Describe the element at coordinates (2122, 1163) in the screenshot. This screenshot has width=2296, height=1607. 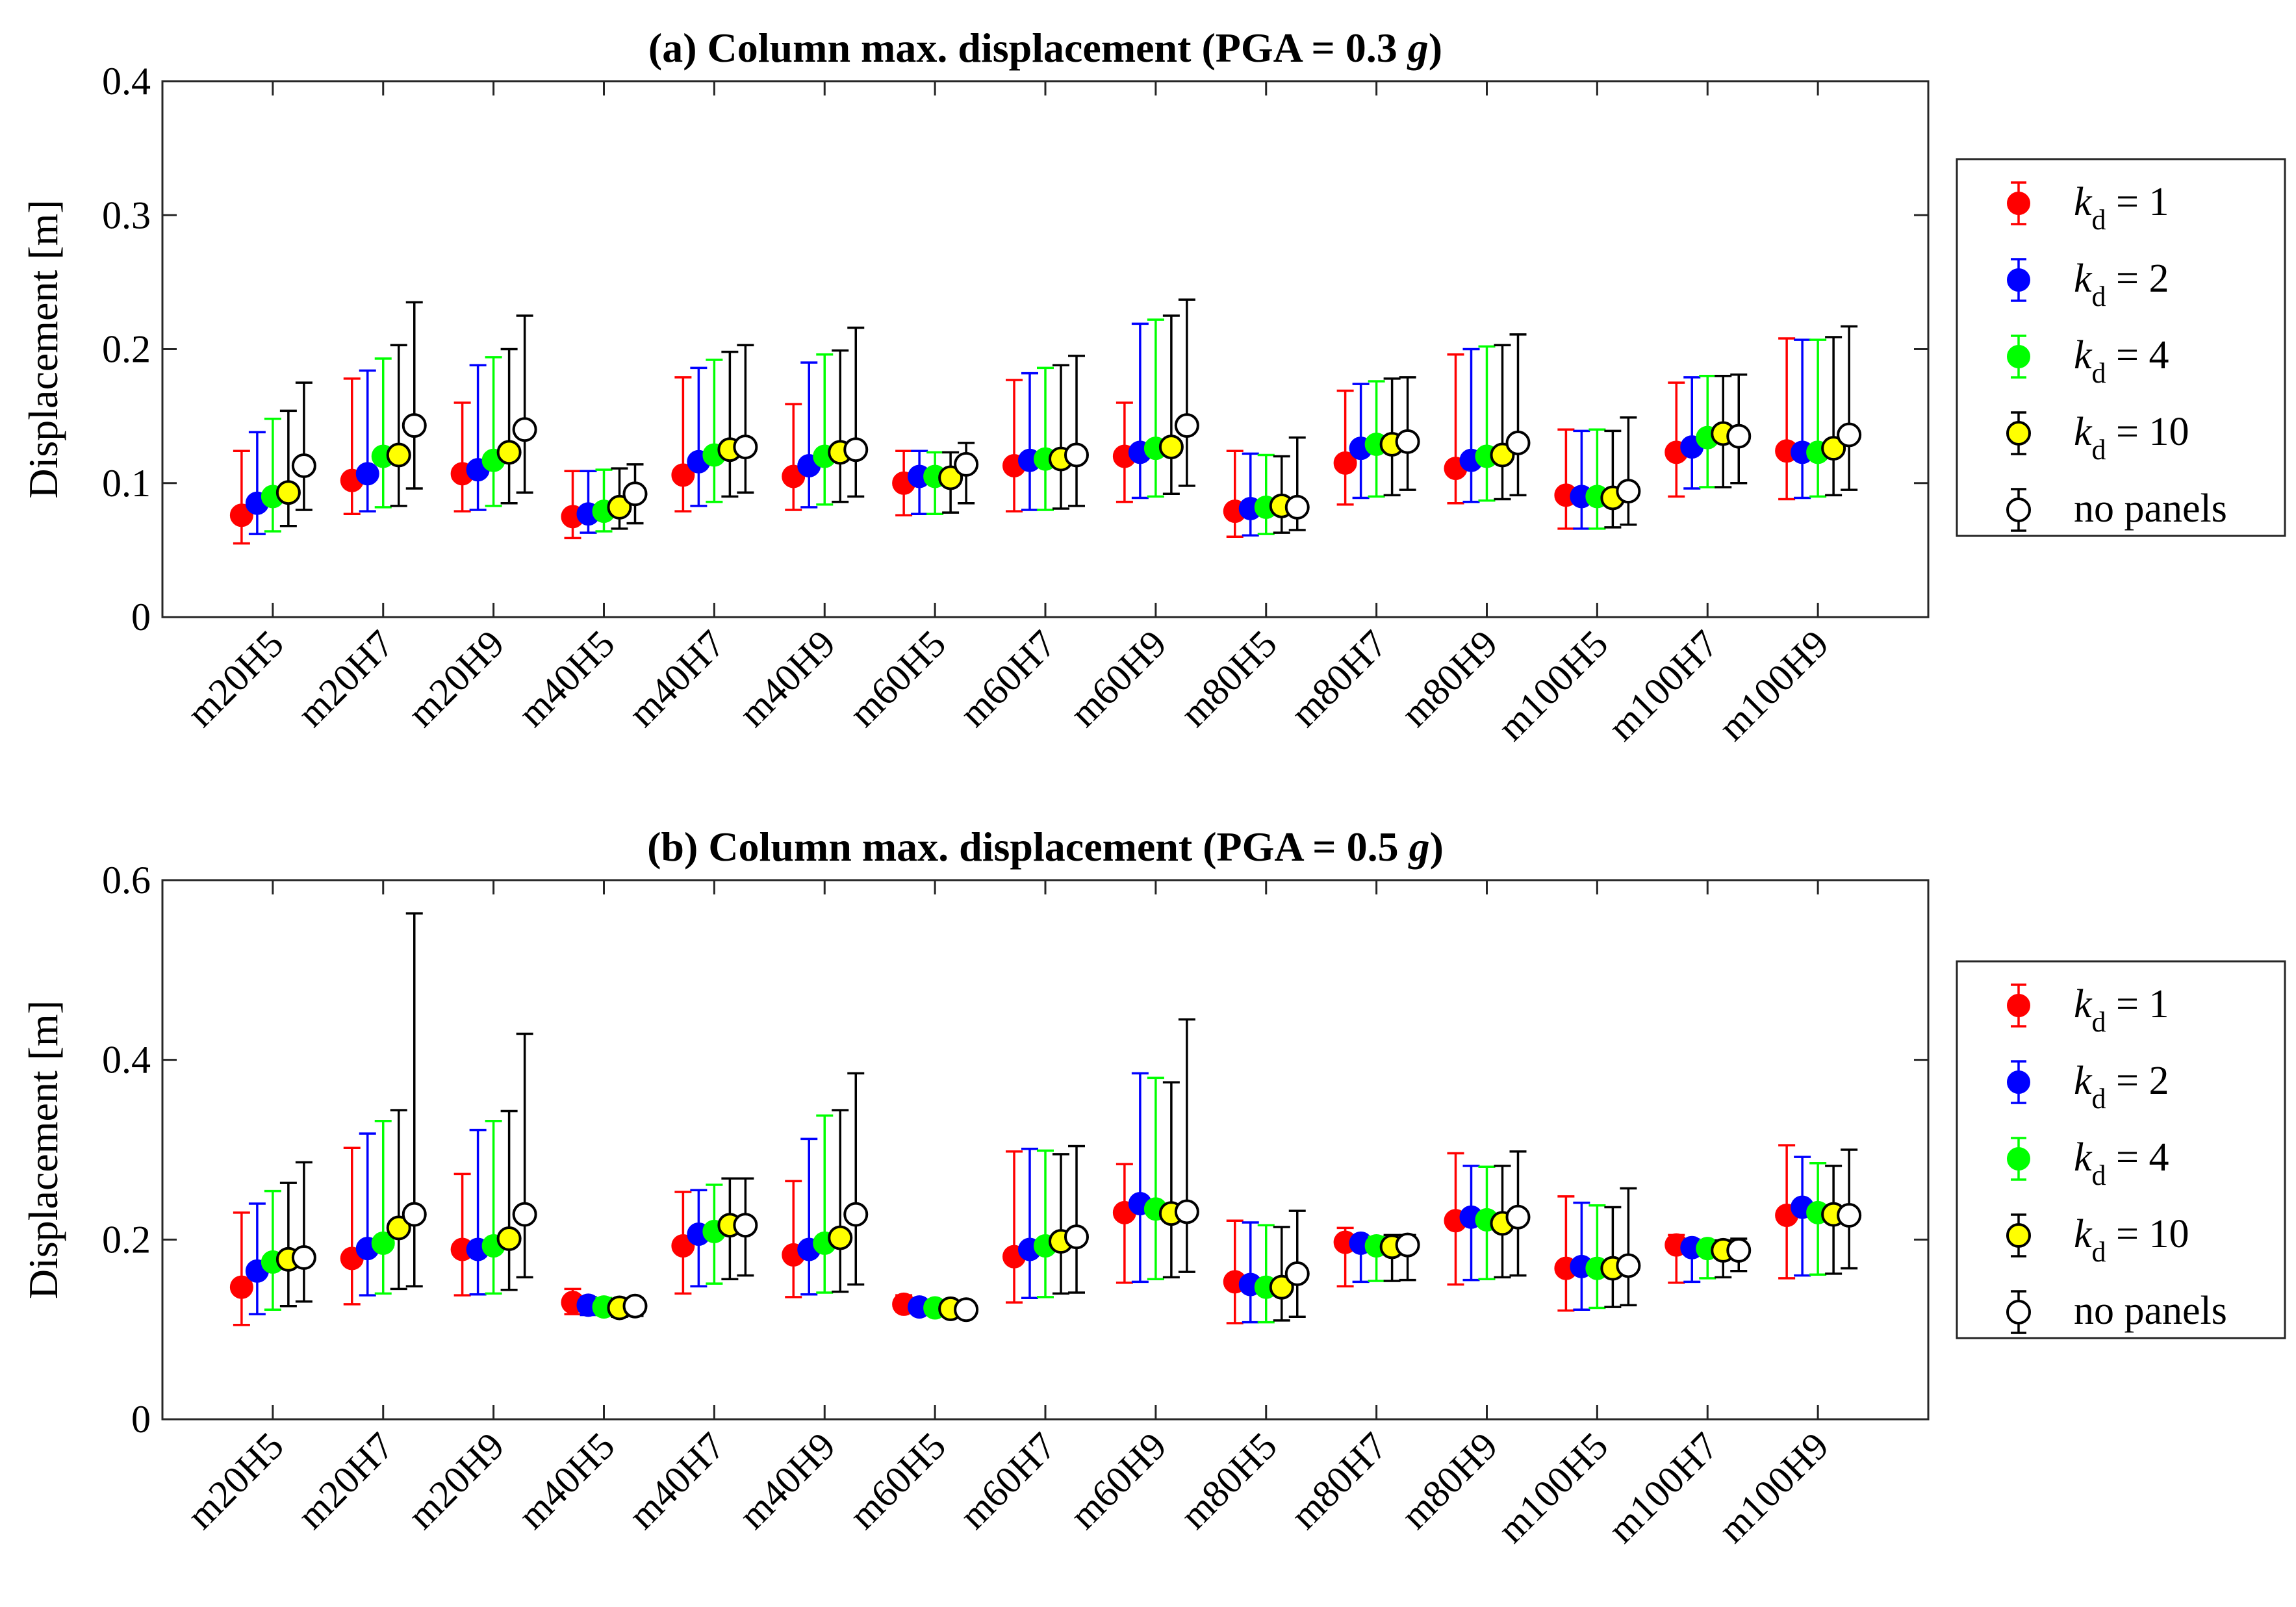
I see `legend-label: kd = 4` at that location.